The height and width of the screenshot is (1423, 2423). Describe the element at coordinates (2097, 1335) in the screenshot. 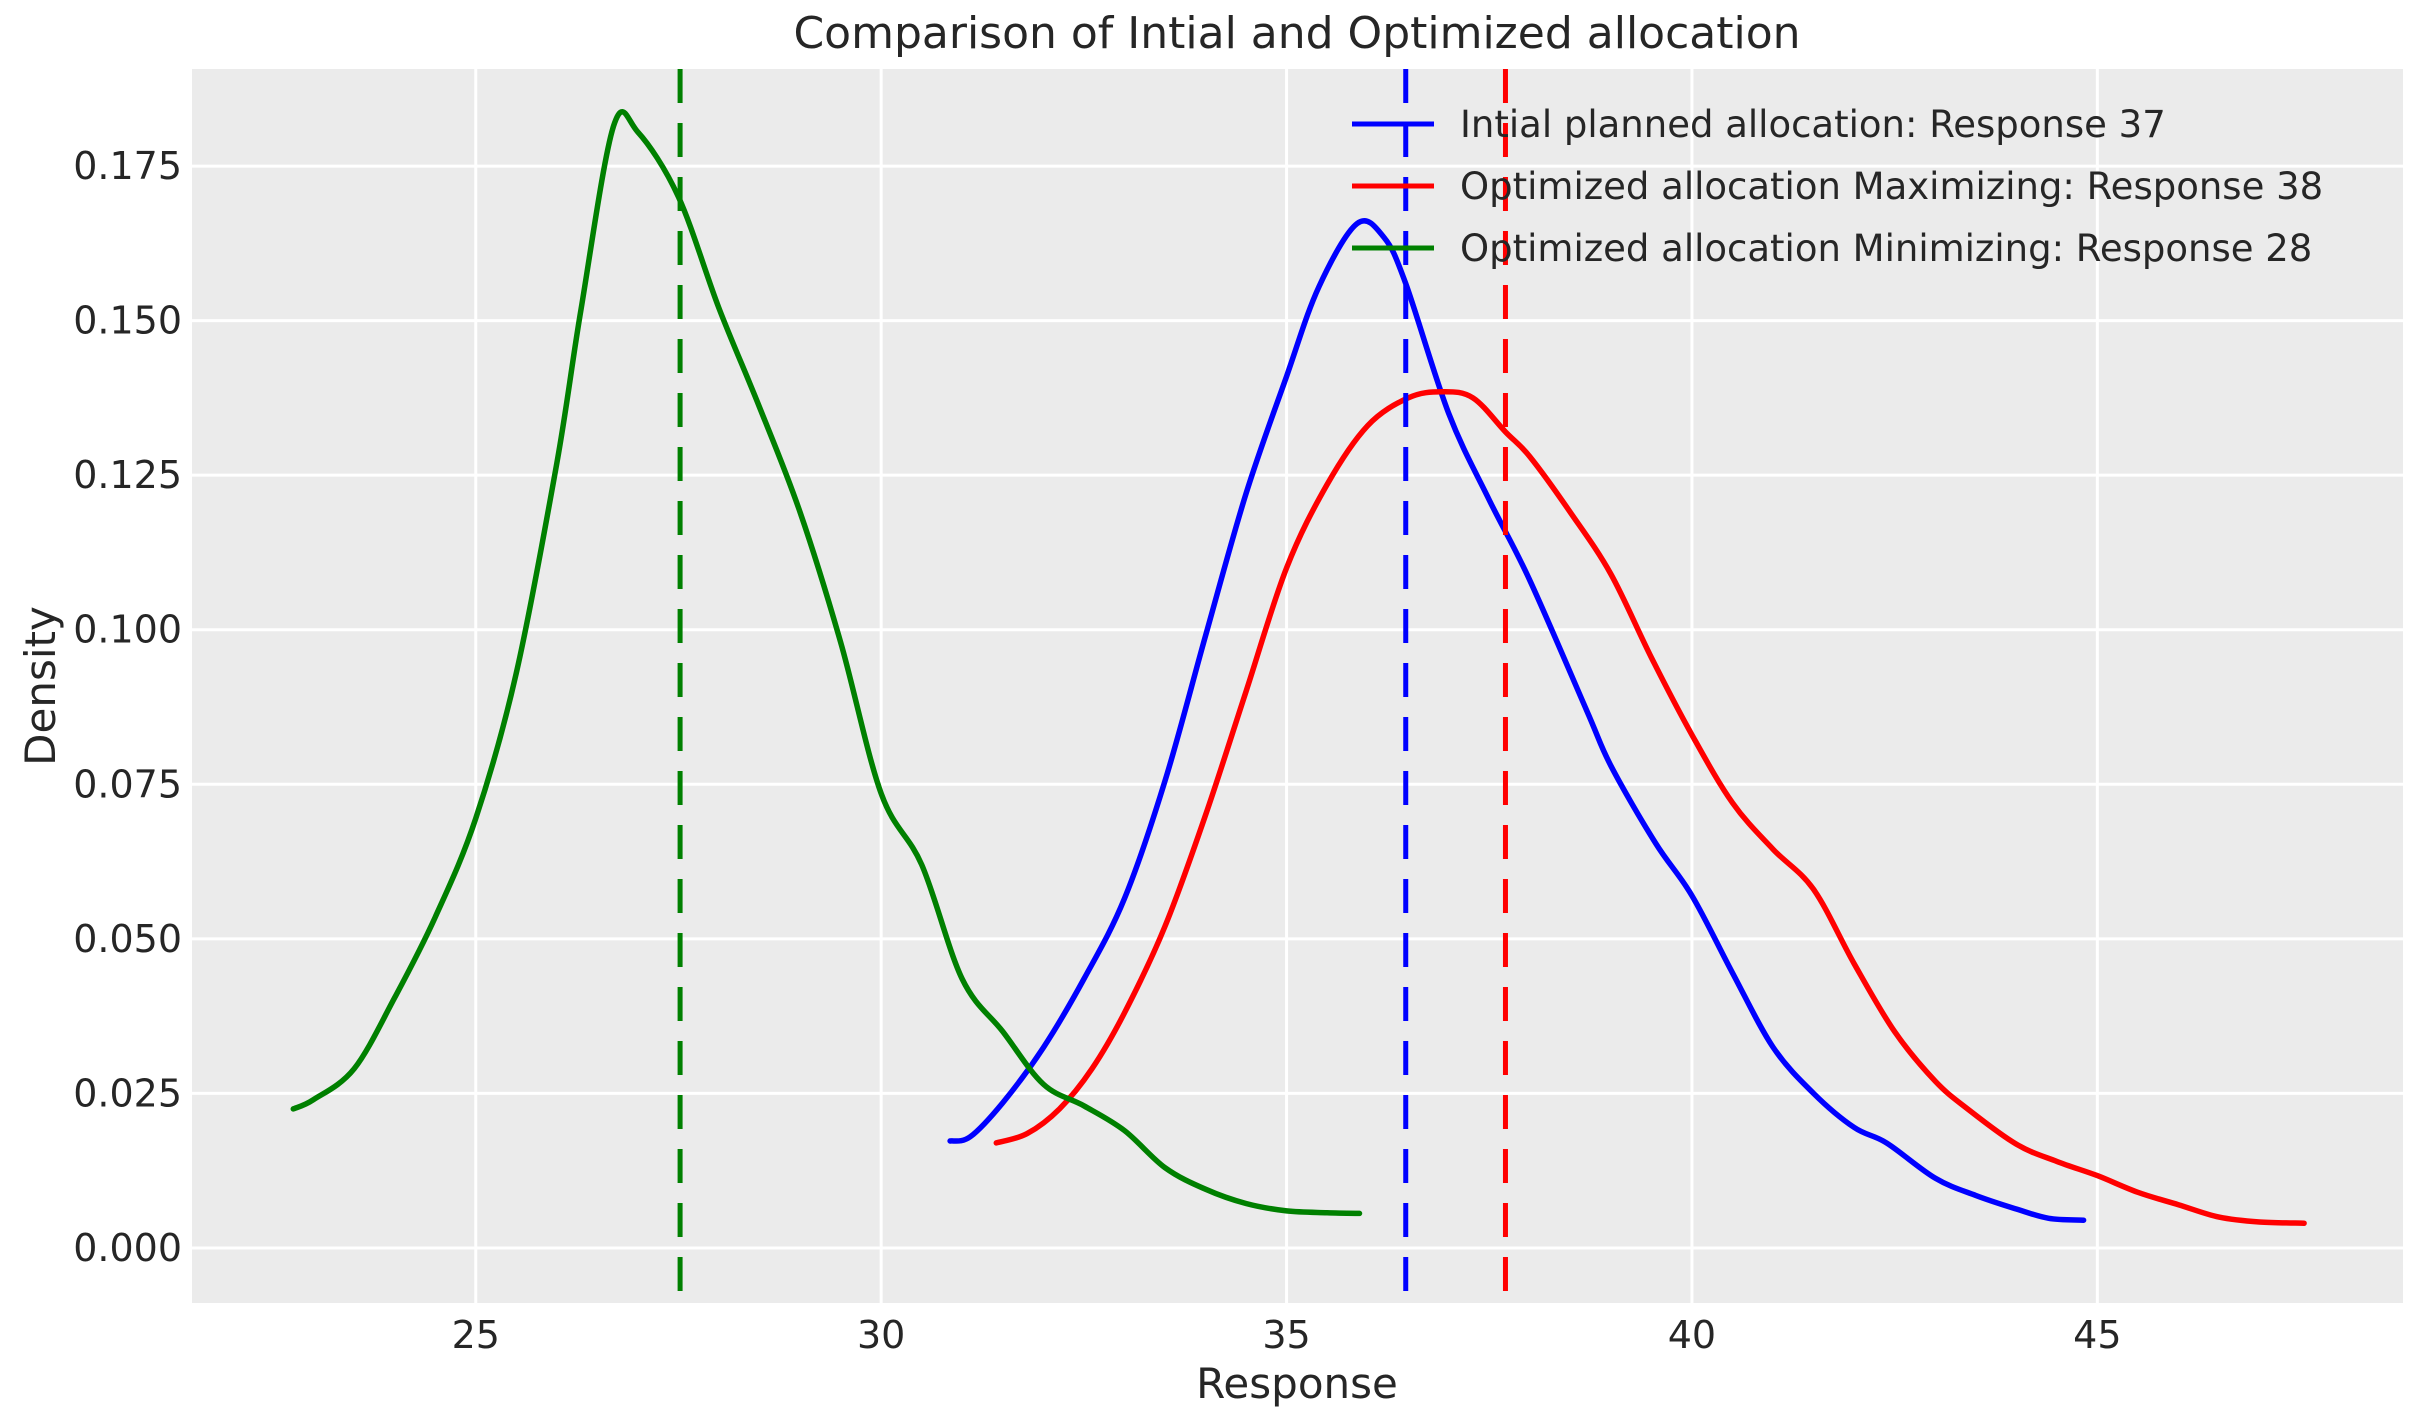

I see `x-tick-label: 45` at that location.